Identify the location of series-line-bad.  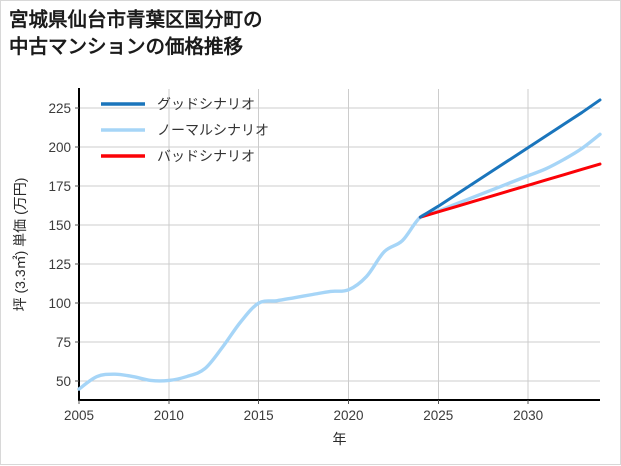
(510, 190).